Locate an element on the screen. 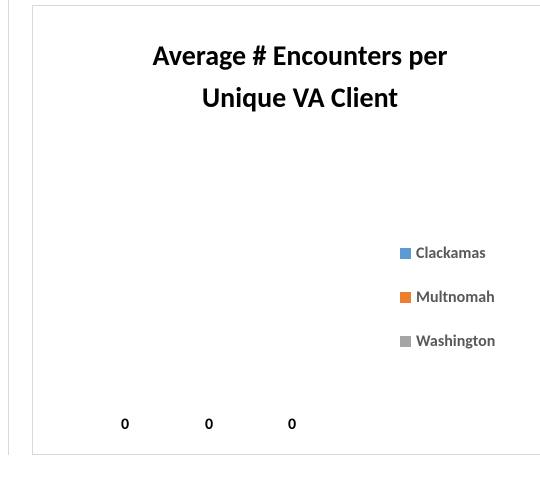  legend-label: Multnomah is located at coordinates (455, 297).